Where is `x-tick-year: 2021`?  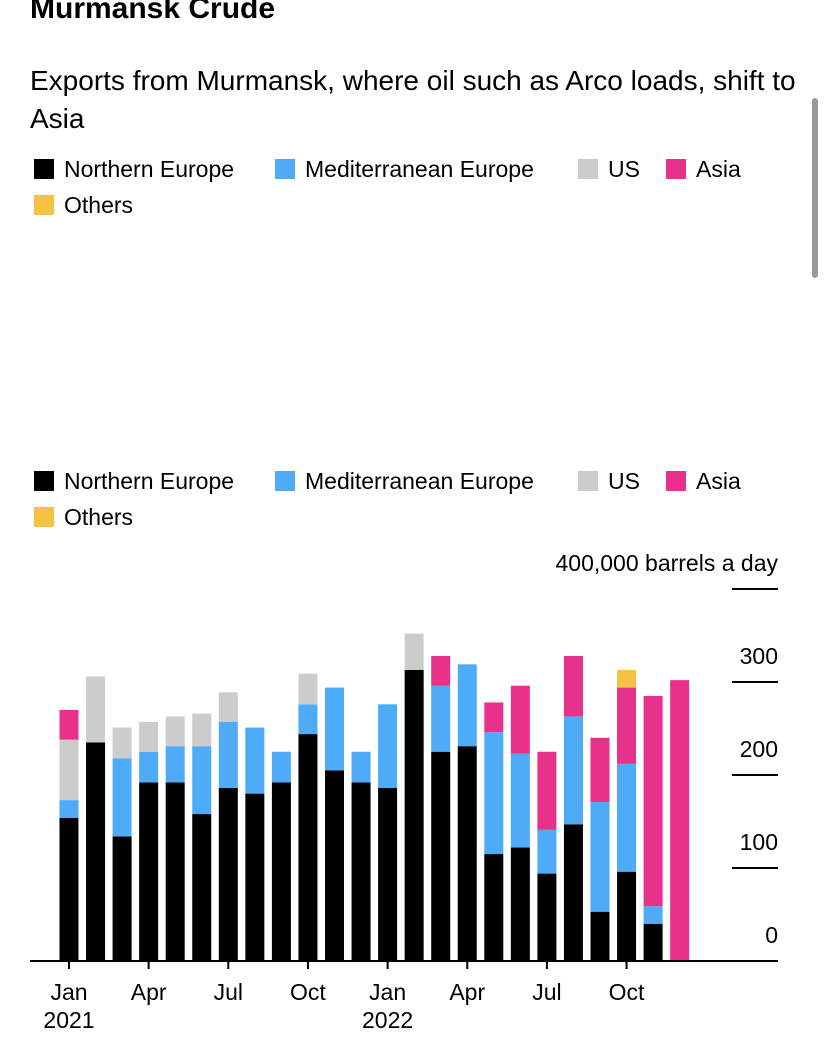 x-tick-year: 2021 is located at coordinates (68, 1020).